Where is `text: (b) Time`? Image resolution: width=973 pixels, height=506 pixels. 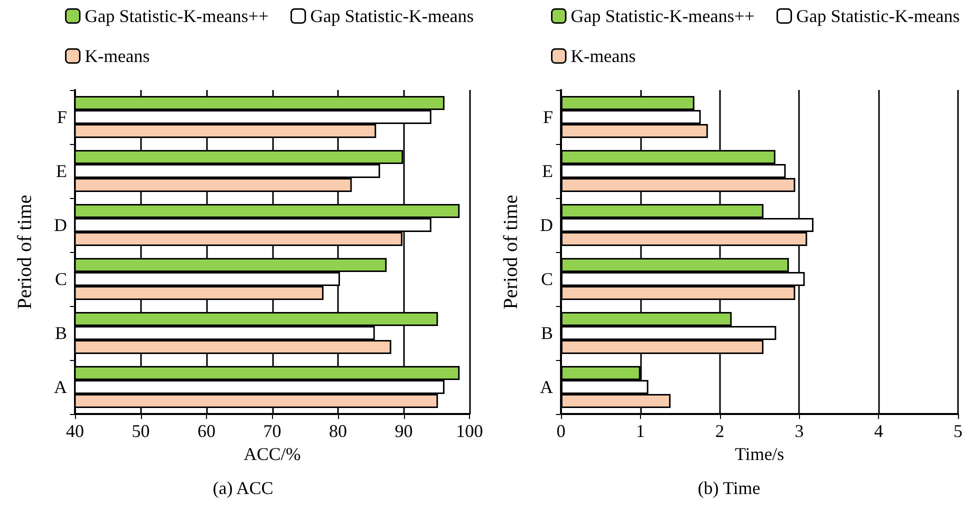 text: (b) Time is located at coordinates (729, 488).